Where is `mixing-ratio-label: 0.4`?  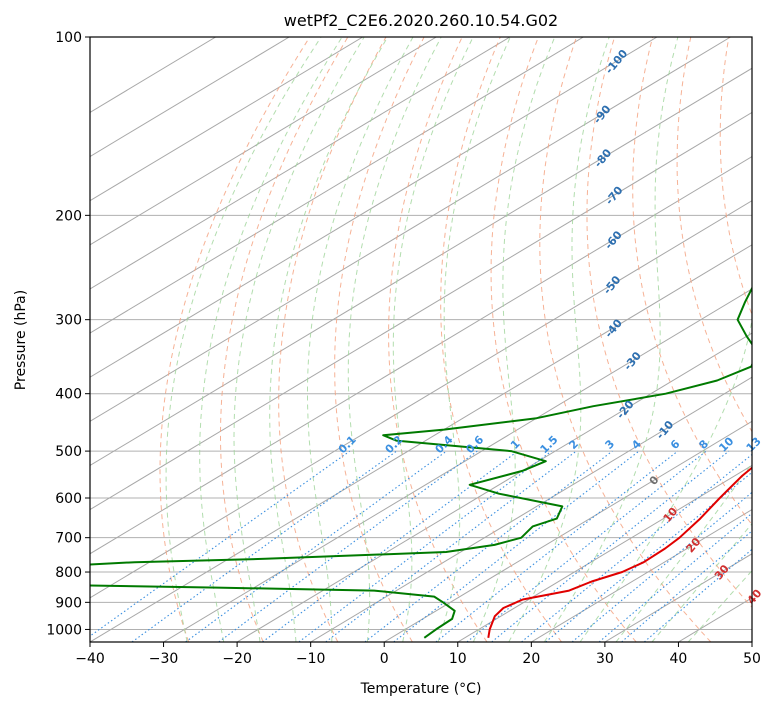 mixing-ratio-label: 0.4 is located at coordinates (444, 444).